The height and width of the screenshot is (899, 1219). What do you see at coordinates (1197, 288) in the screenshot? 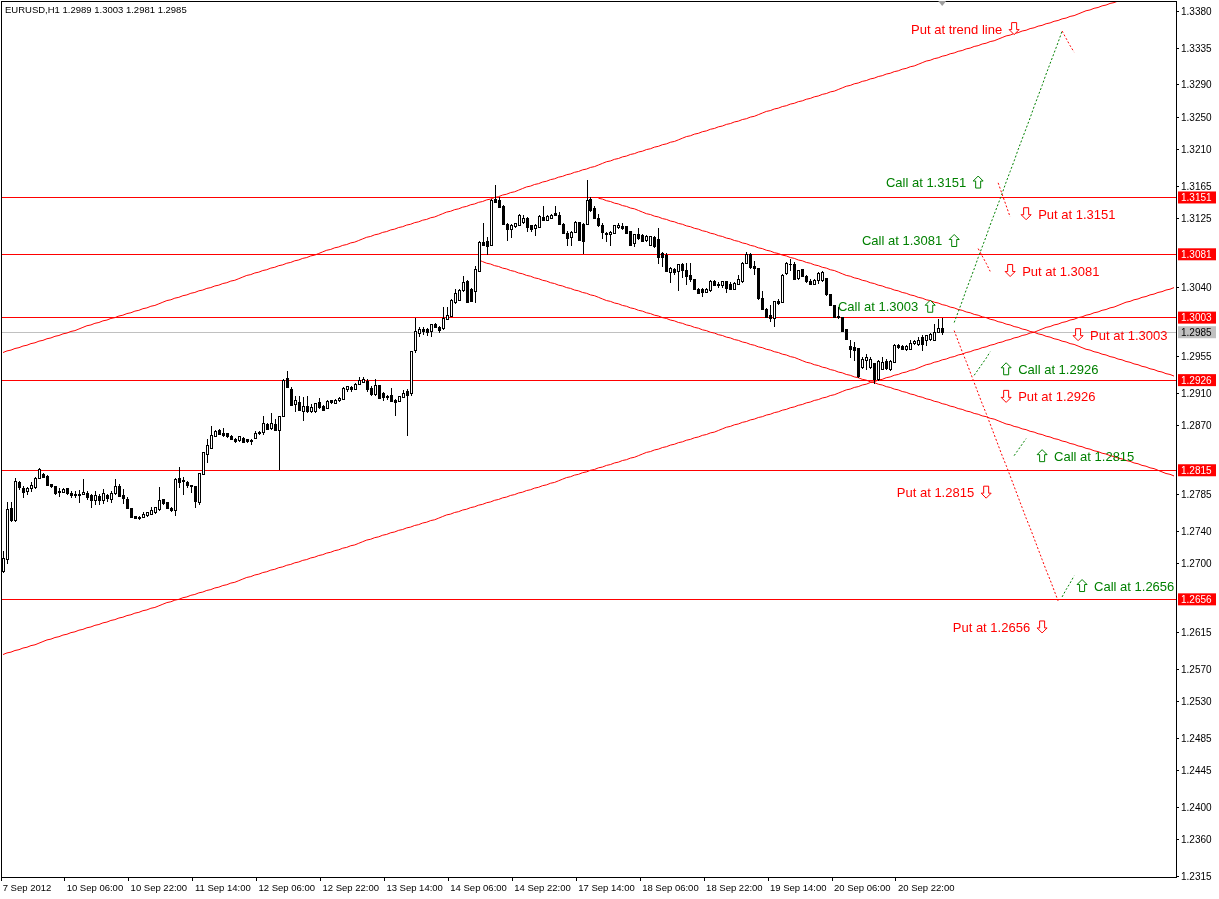
I see `y-tick-label: 1.3040` at bounding box center [1197, 288].